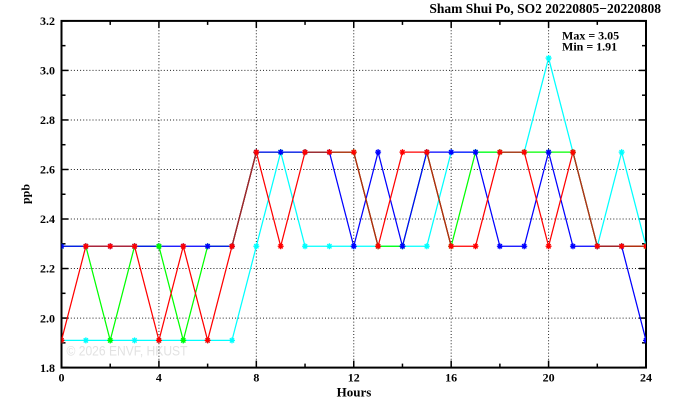  Describe the element at coordinates (354, 378) in the screenshot. I see `svg-text: 12` at that location.